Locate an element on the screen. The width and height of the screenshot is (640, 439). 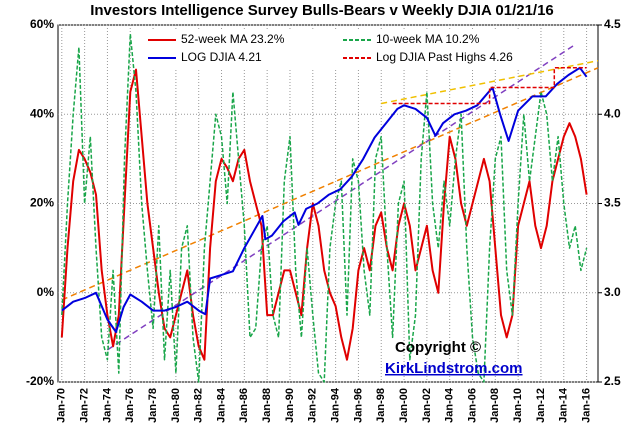
x-tick-label: Jan-82 is located at coordinates (199, 405).